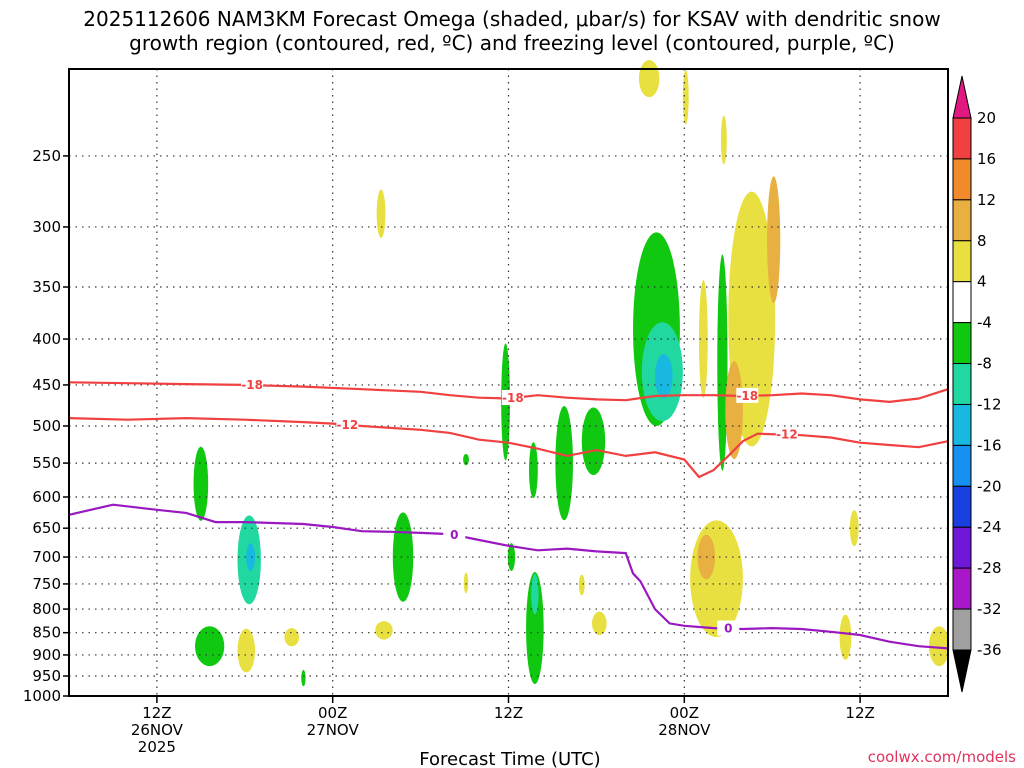 This screenshot has width=1024, height=768. I want to click on x-tick-label-6-1: 26NOV, so click(157, 730).